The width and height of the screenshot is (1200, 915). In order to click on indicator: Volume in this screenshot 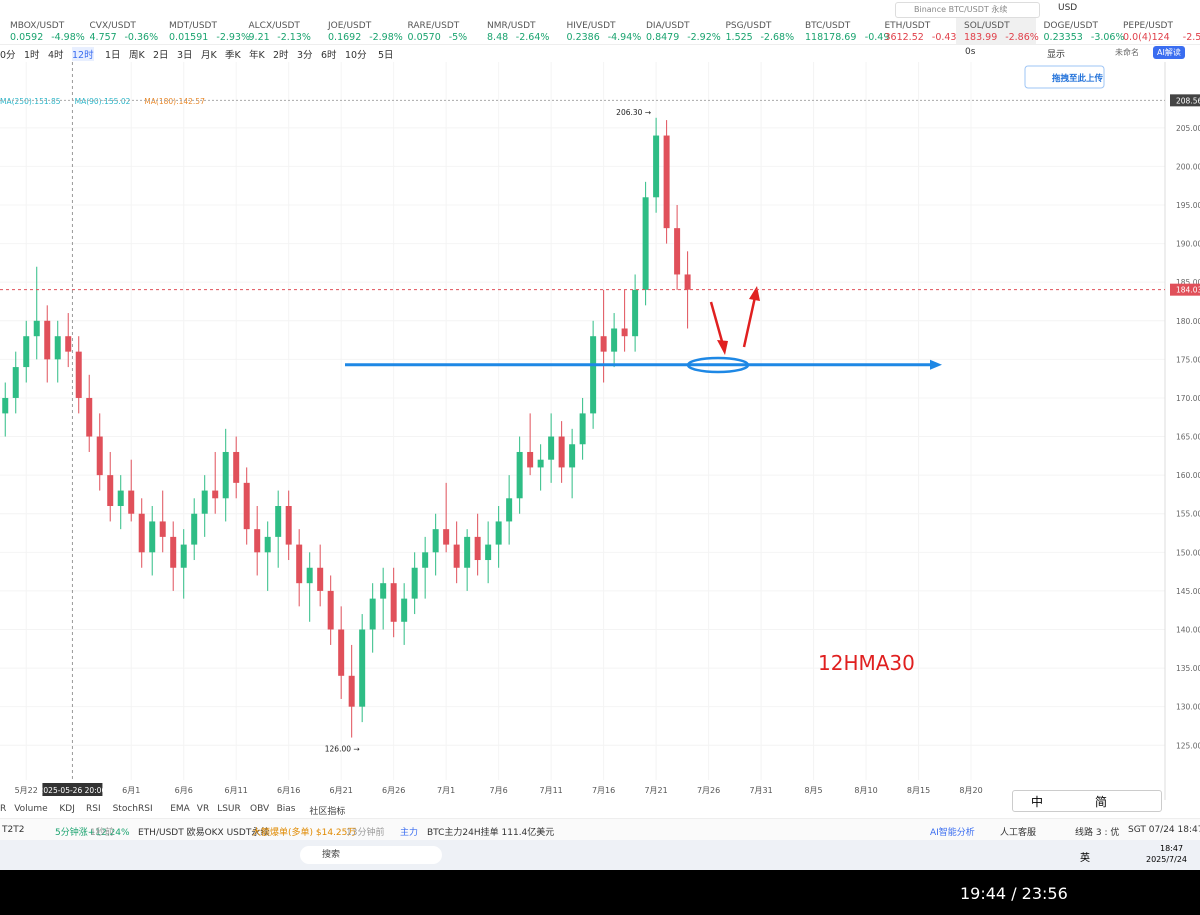, I will do `click(31, 809)`.